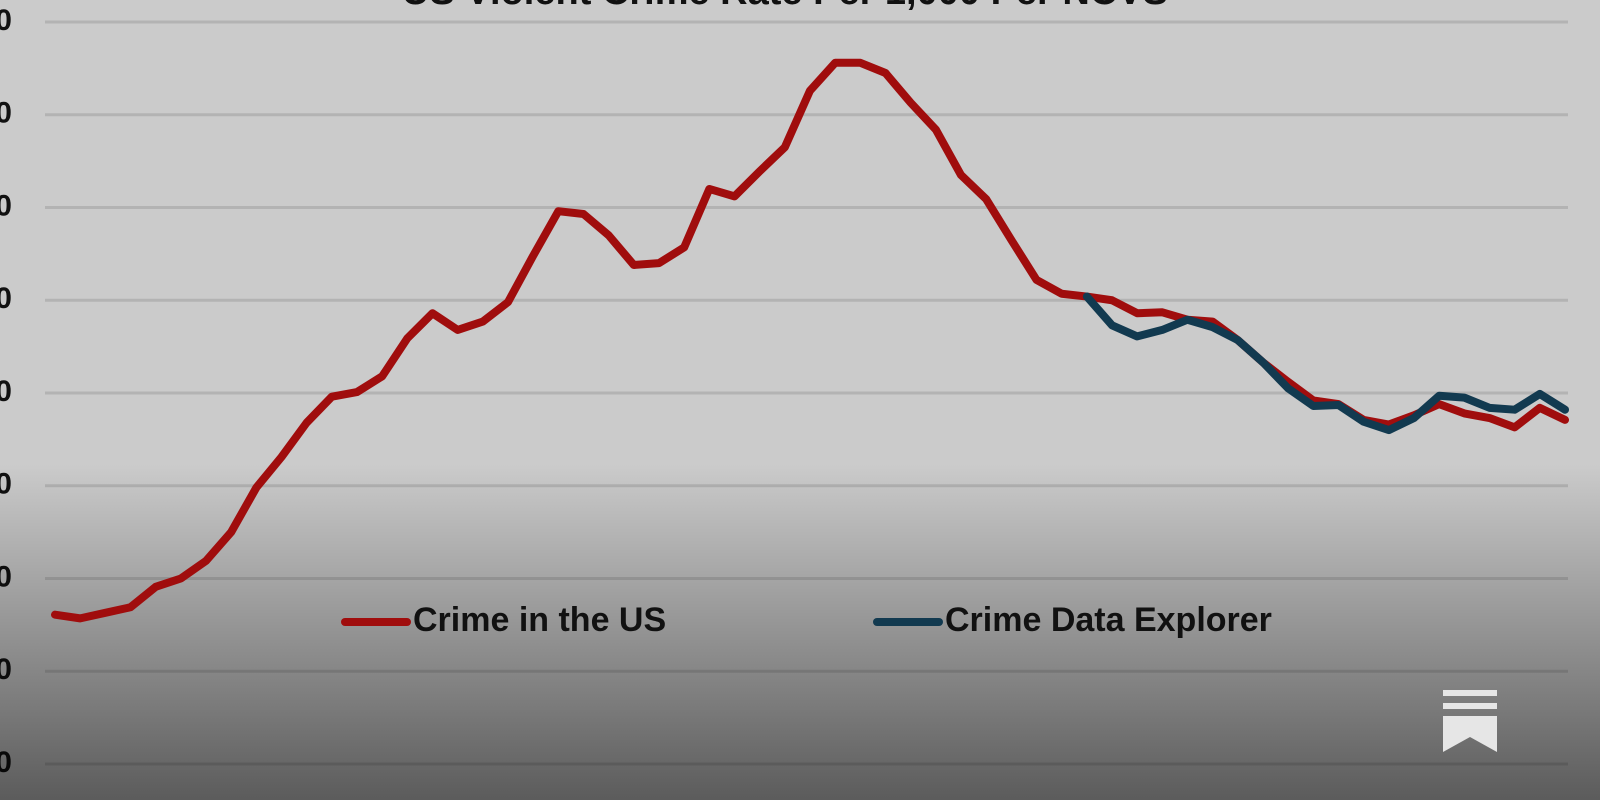 Image resolution: width=1600 pixels, height=800 pixels. Describe the element at coordinates (539, 620) in the screenshot. I see `legend-label: Crime in the US` at that location.